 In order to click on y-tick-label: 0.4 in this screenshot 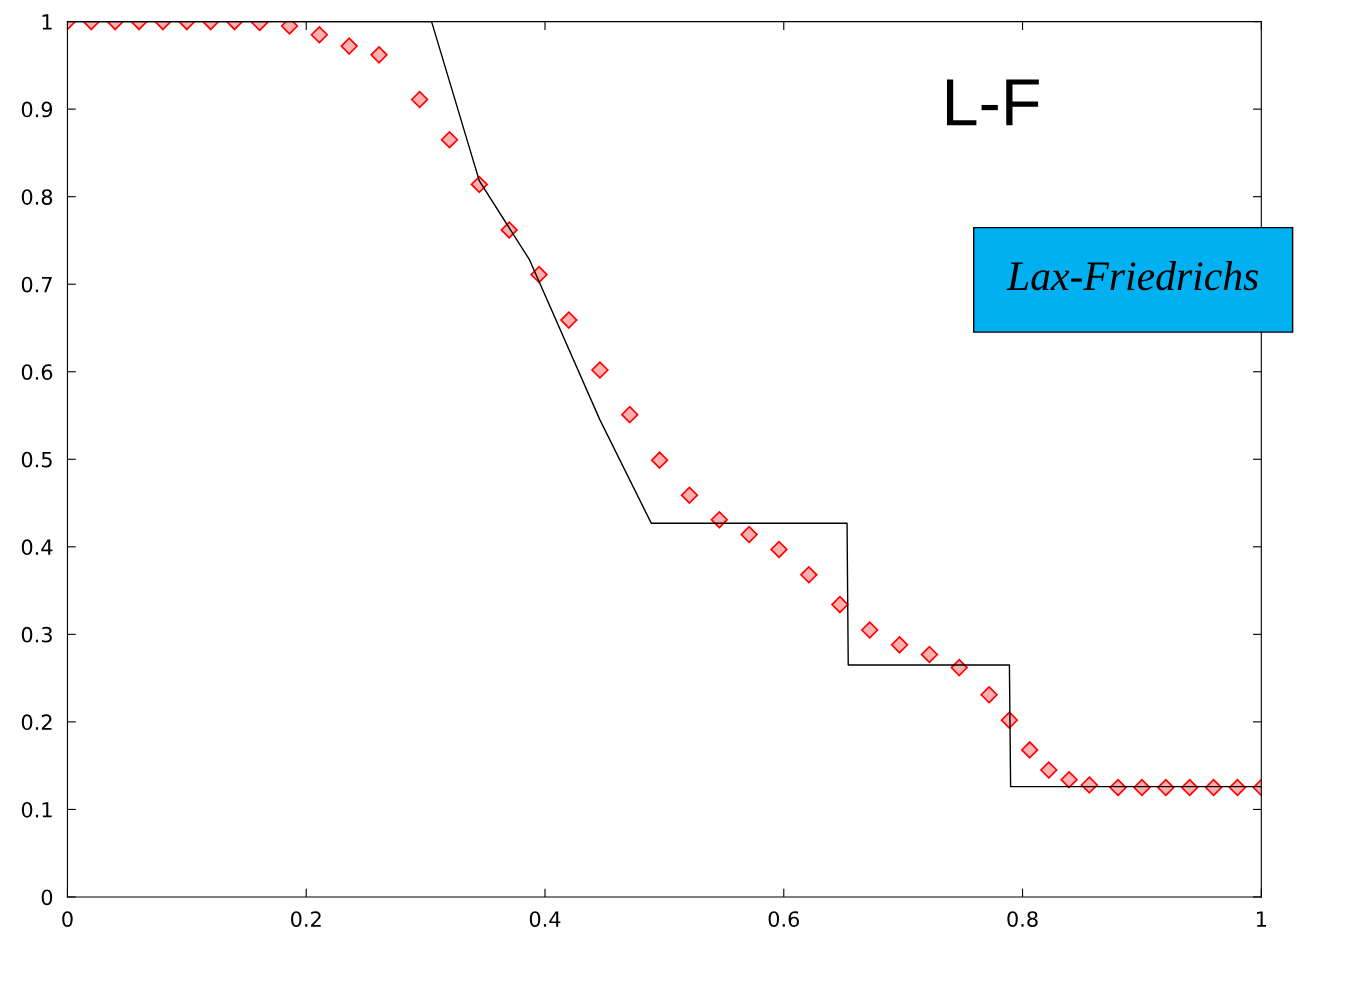, I will do `click(37, 547)`.